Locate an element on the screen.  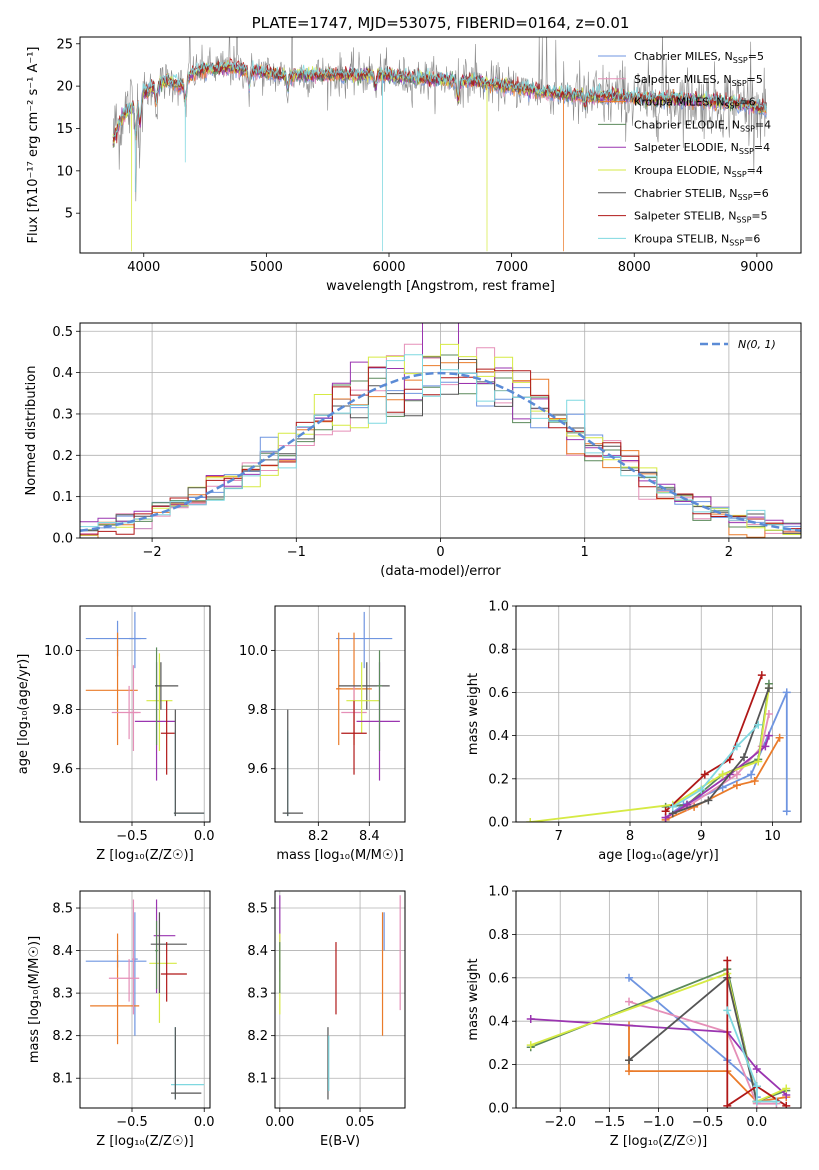
x-axis-label: mass [log₁₀(M/M☉)] is located at coordinates (339, 855).